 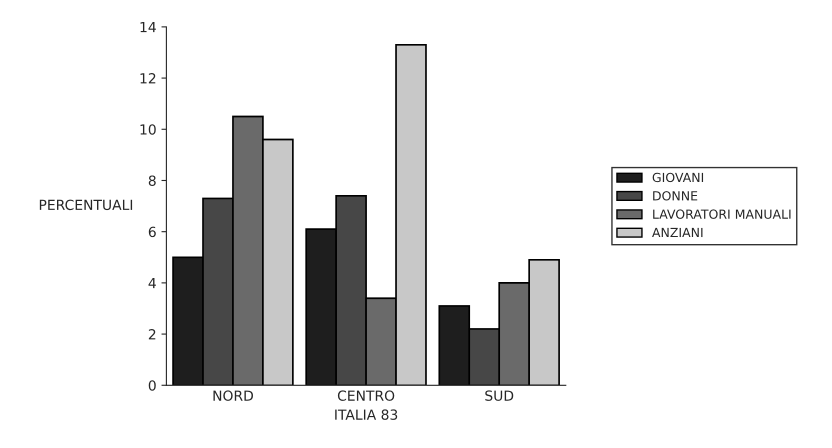 What do you see at coordinates (152, 232) in the screenshot?
I see `y-tick-label: 6` at bounding box center [152, 232].